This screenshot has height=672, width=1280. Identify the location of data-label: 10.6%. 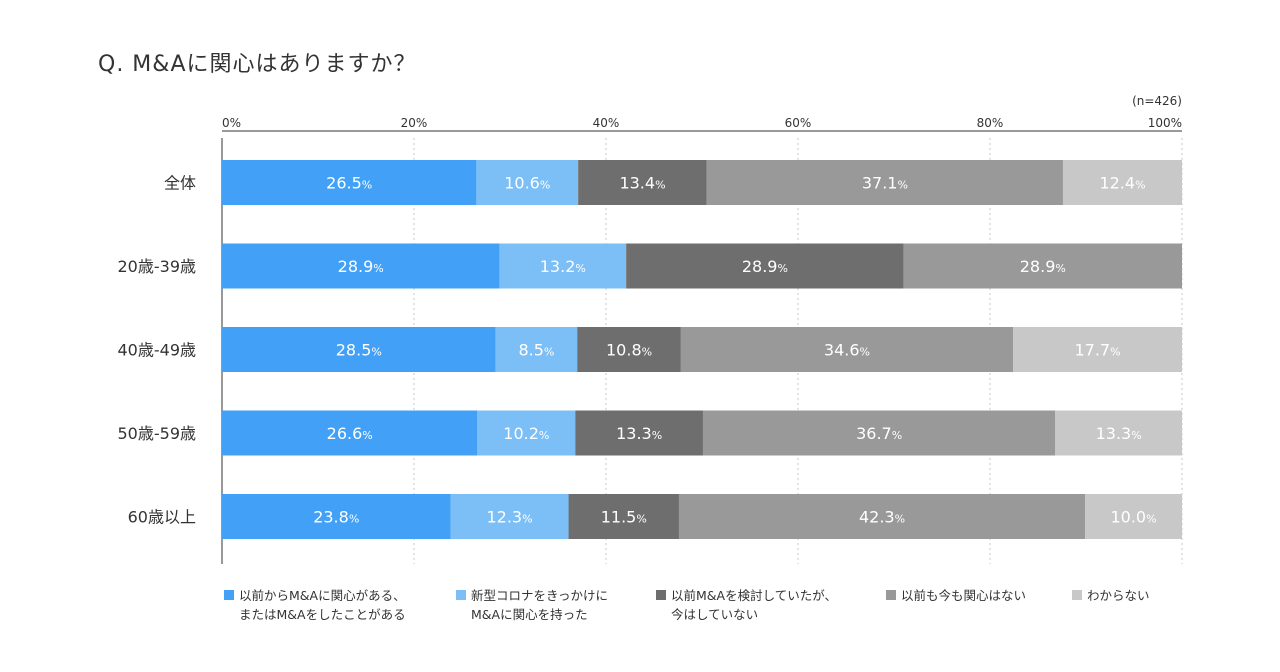
(527, 183).